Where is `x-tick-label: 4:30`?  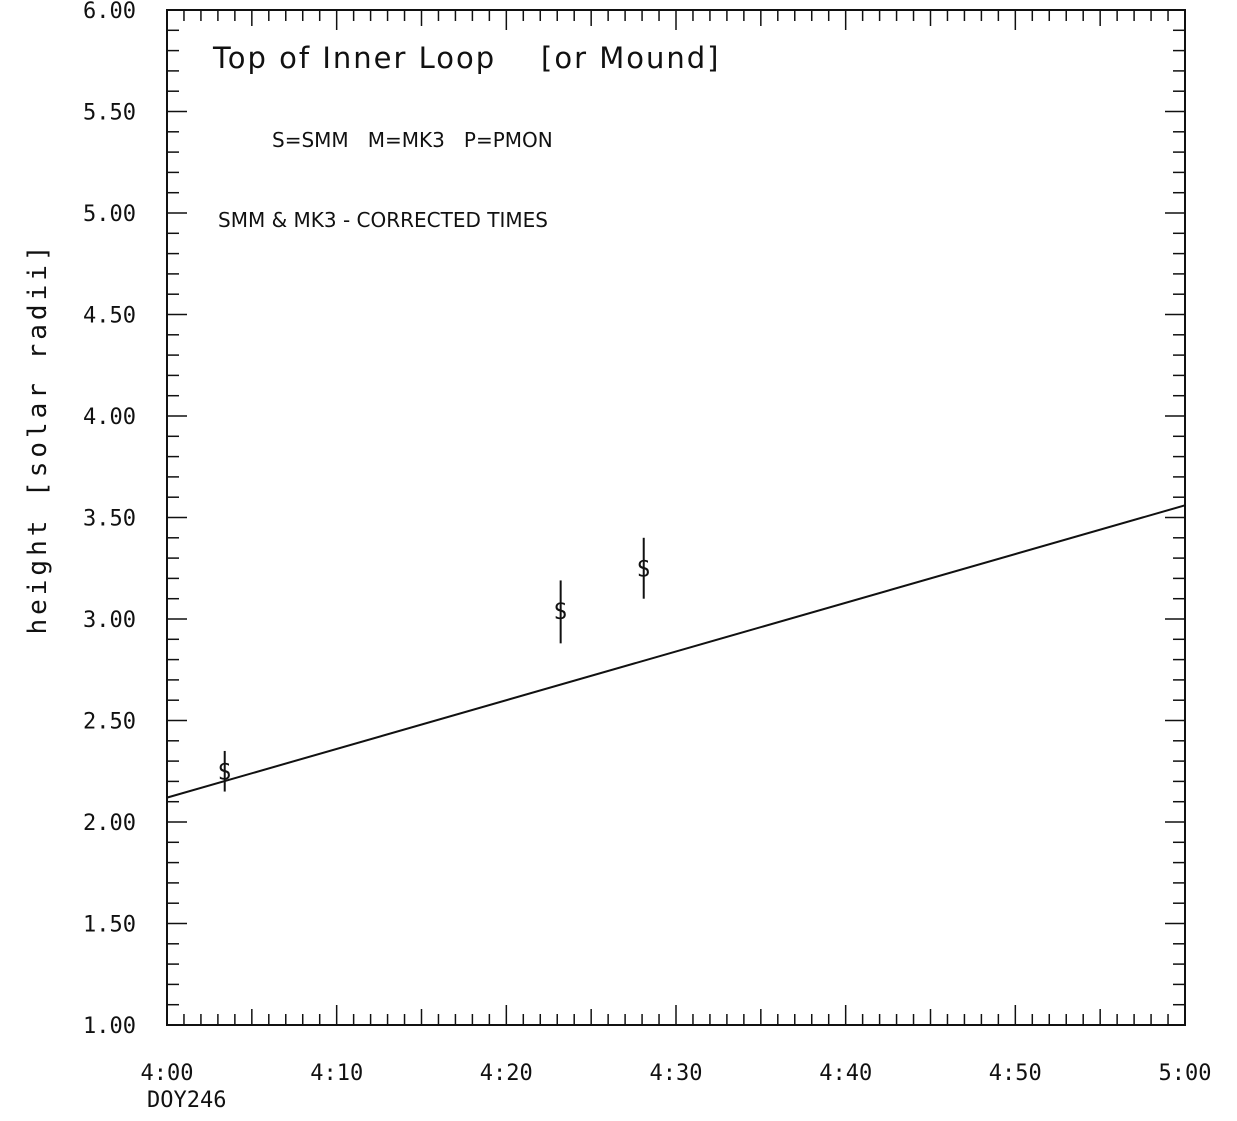
x-tick-label: 4:30 is located at coordinates (676, 1073).